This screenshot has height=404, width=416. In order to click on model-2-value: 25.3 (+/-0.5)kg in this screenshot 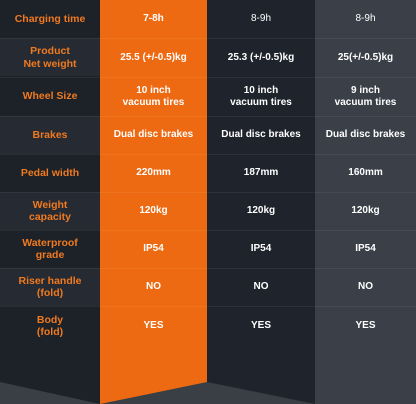, I will do `click(261, 57)`.